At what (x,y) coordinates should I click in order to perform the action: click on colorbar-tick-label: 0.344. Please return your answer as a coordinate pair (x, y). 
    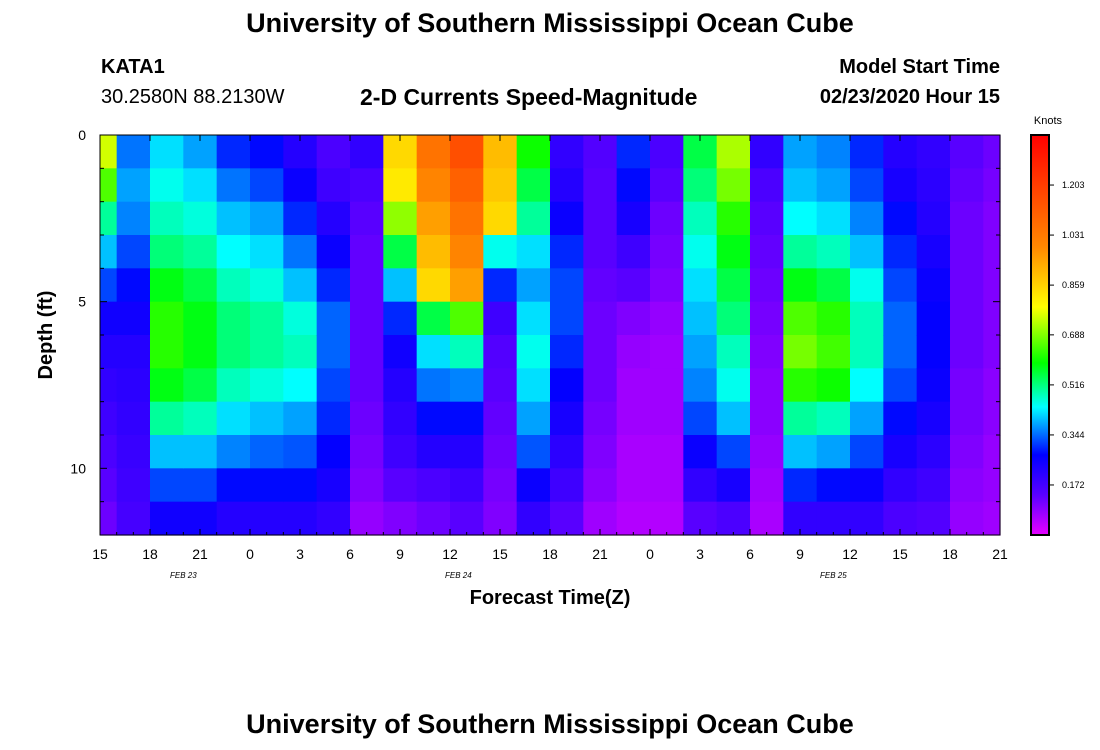
    Looking at the image, I should click on (1073, 435).